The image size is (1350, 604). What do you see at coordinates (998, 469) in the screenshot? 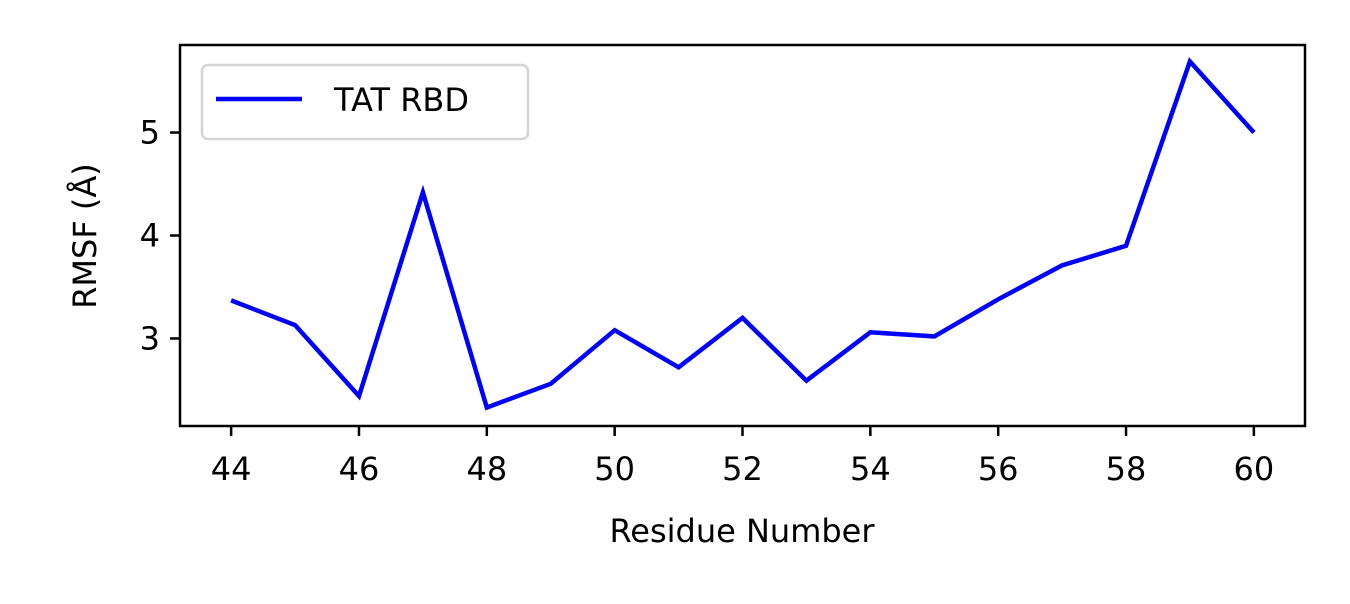
I see `x-tick-label: 56` at bounding box center [998, 469].